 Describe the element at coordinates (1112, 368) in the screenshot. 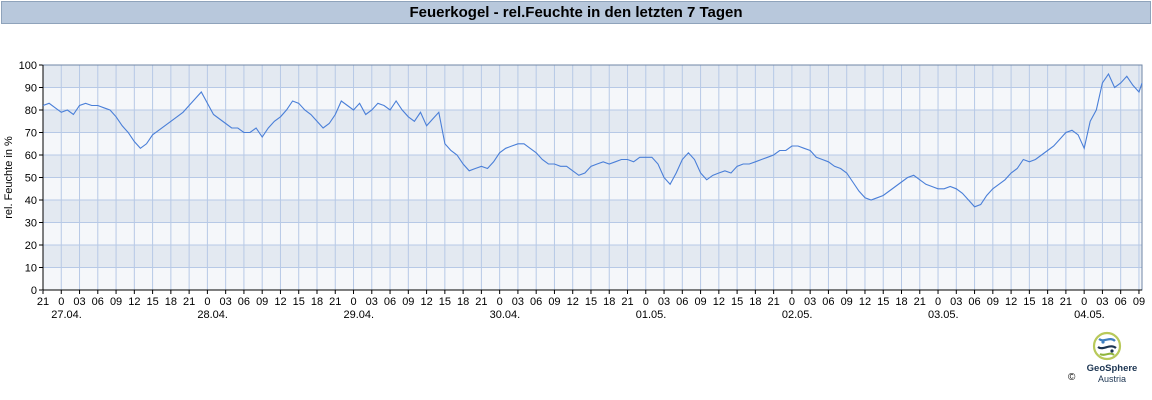

I see `brand-name: GeoSphere` at that location.